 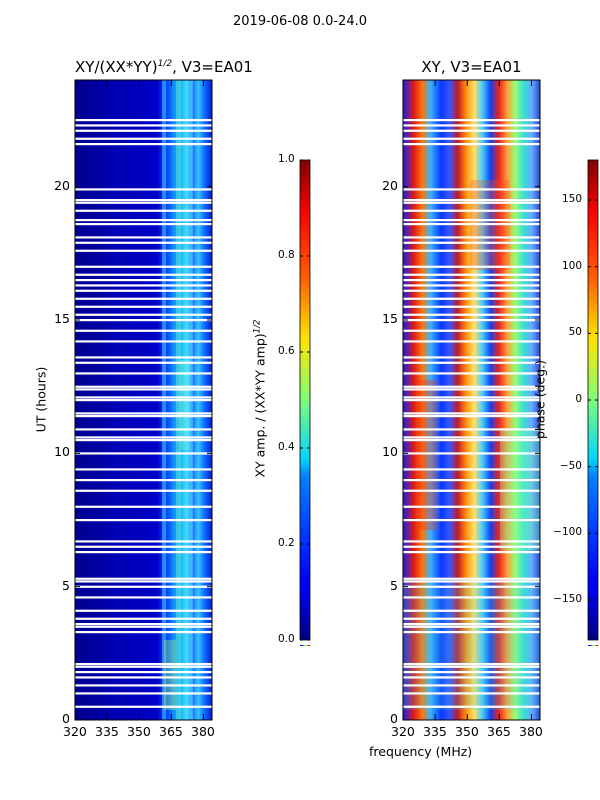 What do you see at coordinates (571, 199) in the screenshot?
I see `phase-cbtick-150: 150` at bounding box center [571, 199].